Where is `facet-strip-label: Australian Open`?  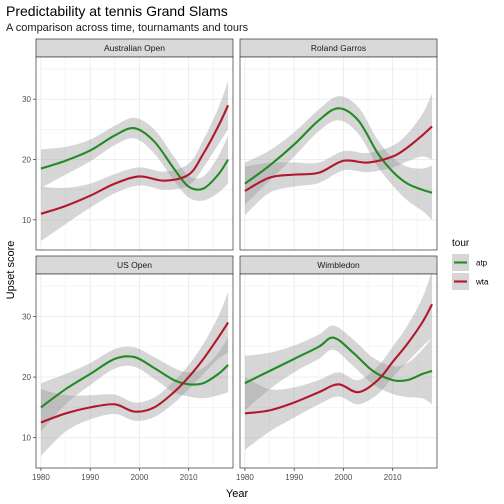 facet-strip-label: Australian Open is located at coordinates (134, 48).